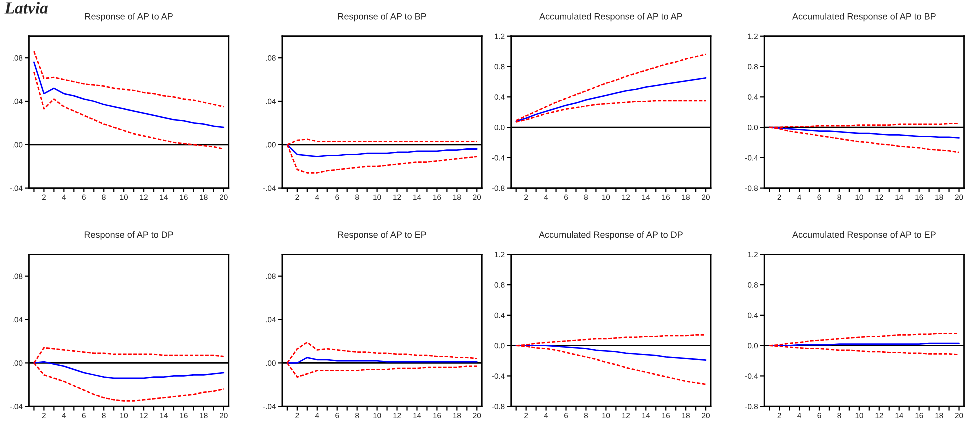  Describe the element at coordinates (129, 235) in the screenshot. I see `chart-title: Response of AP to DP` at that location.